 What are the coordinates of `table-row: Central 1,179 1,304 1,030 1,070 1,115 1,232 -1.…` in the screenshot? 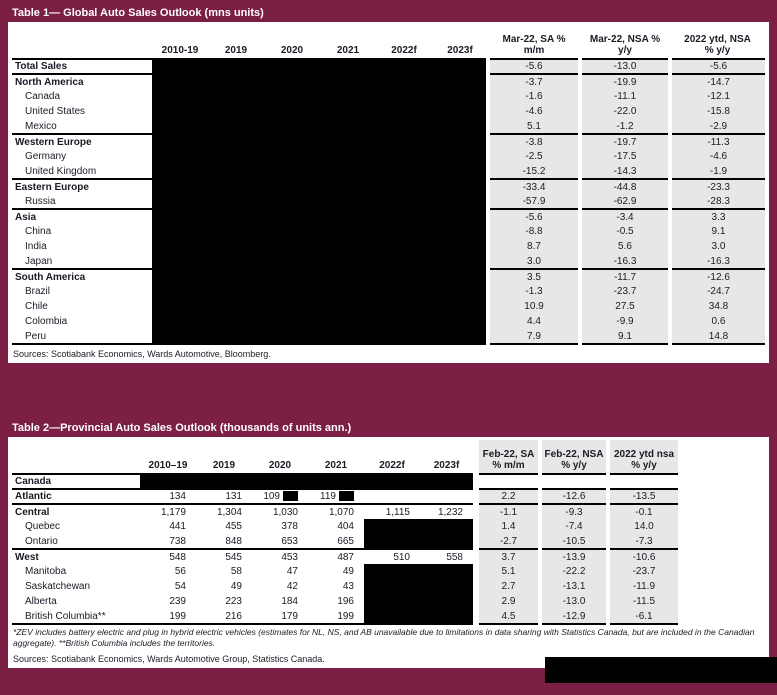 It's located at (345, 511).